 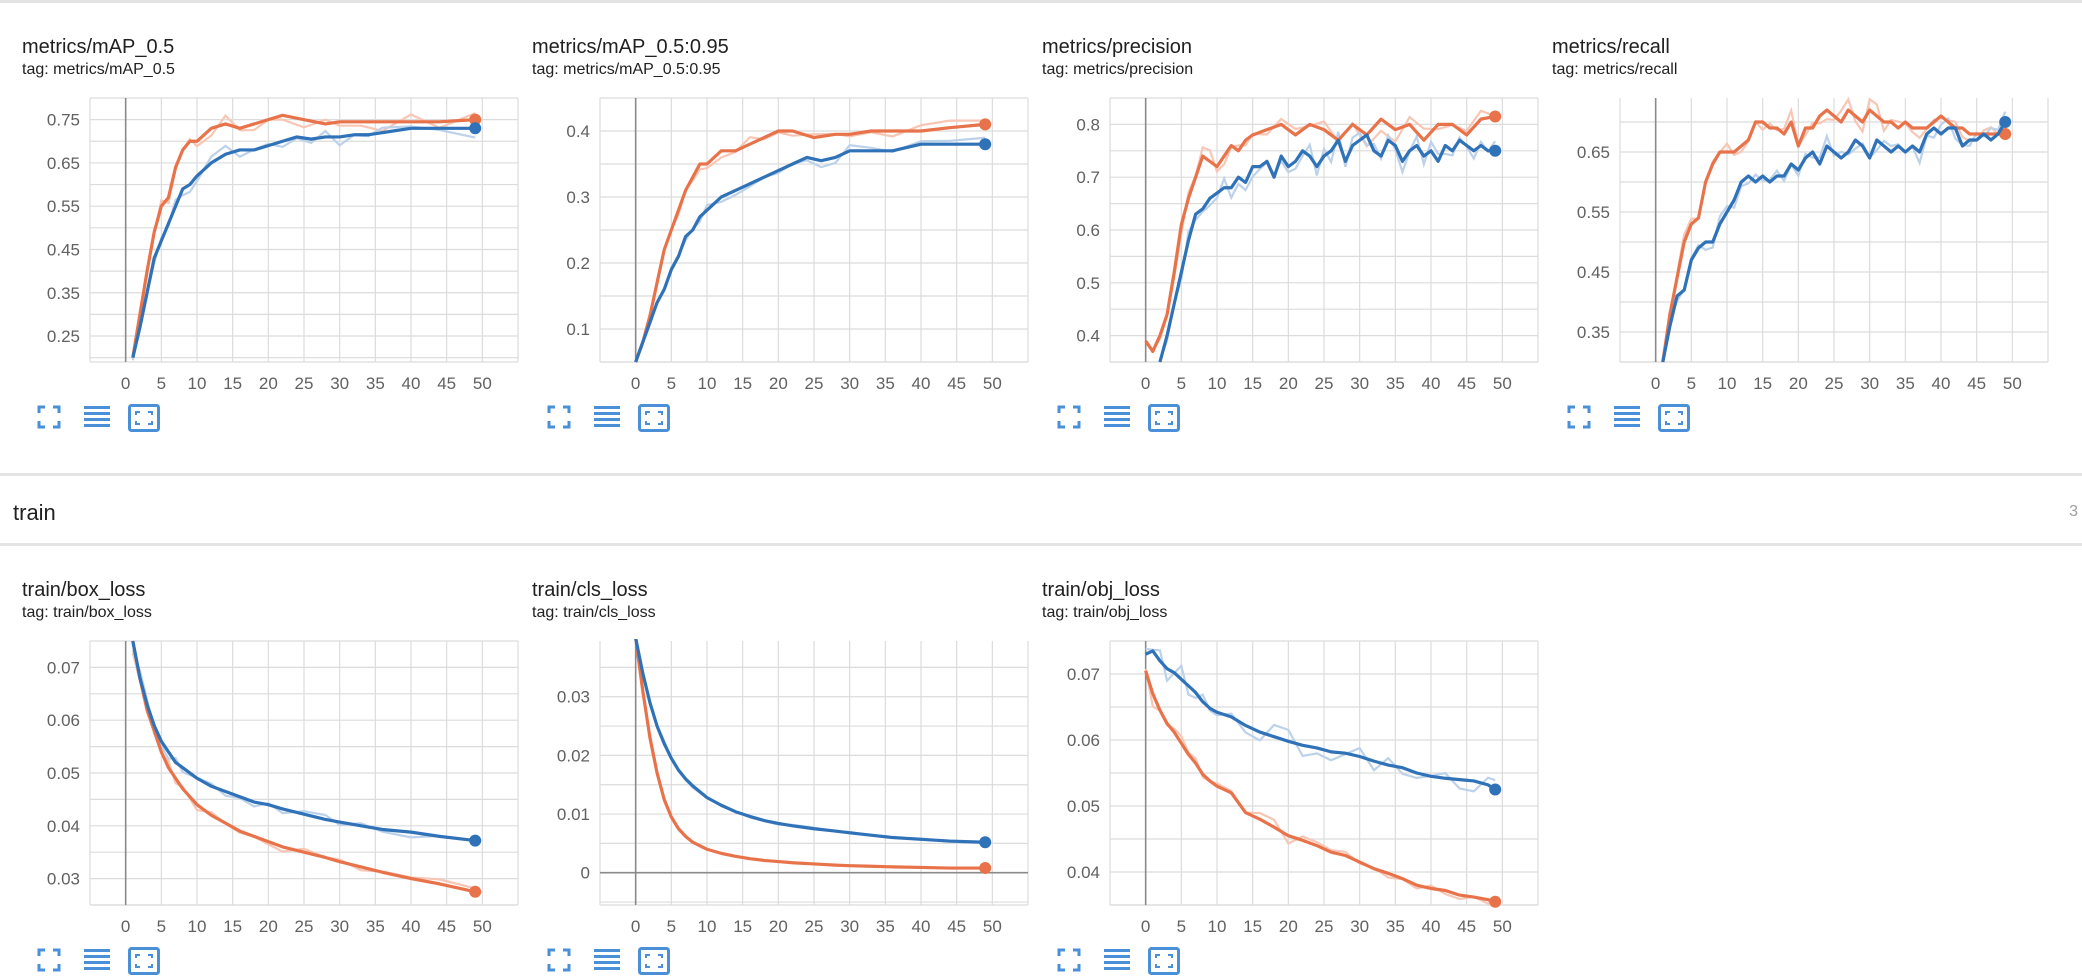 I want to click on y-tick-label: 0.8, so click(x=1088, y=124).